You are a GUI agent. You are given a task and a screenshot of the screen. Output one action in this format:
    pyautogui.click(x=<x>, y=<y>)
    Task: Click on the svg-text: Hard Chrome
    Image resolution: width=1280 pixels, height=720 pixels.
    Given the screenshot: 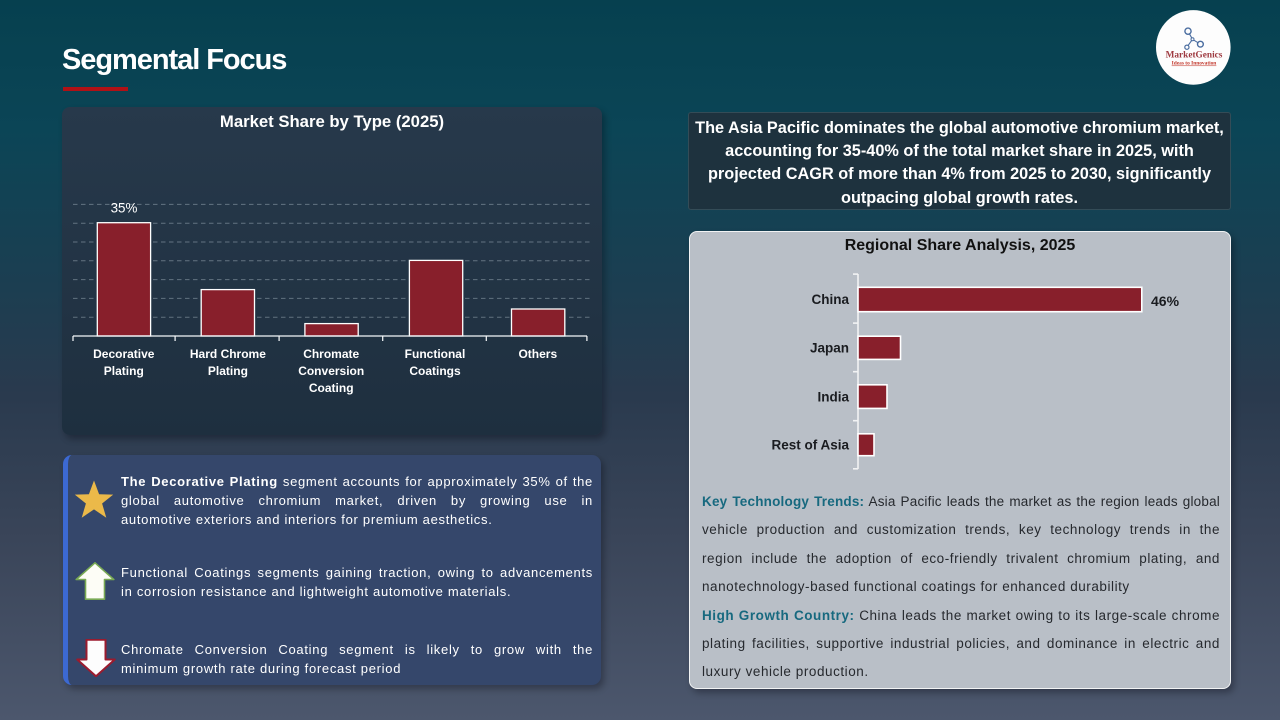 What is the action you would take?
    pyautogui.click(x=228, y=354)
    